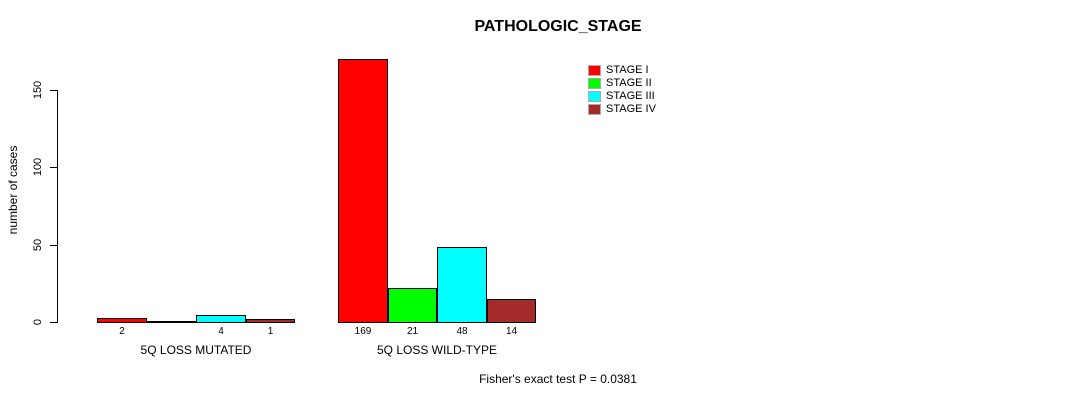  What do you see at coordinates (13, 190) in the screenshot?
I see `y-axis-label: number of cases` at bounding box center [13, 190].